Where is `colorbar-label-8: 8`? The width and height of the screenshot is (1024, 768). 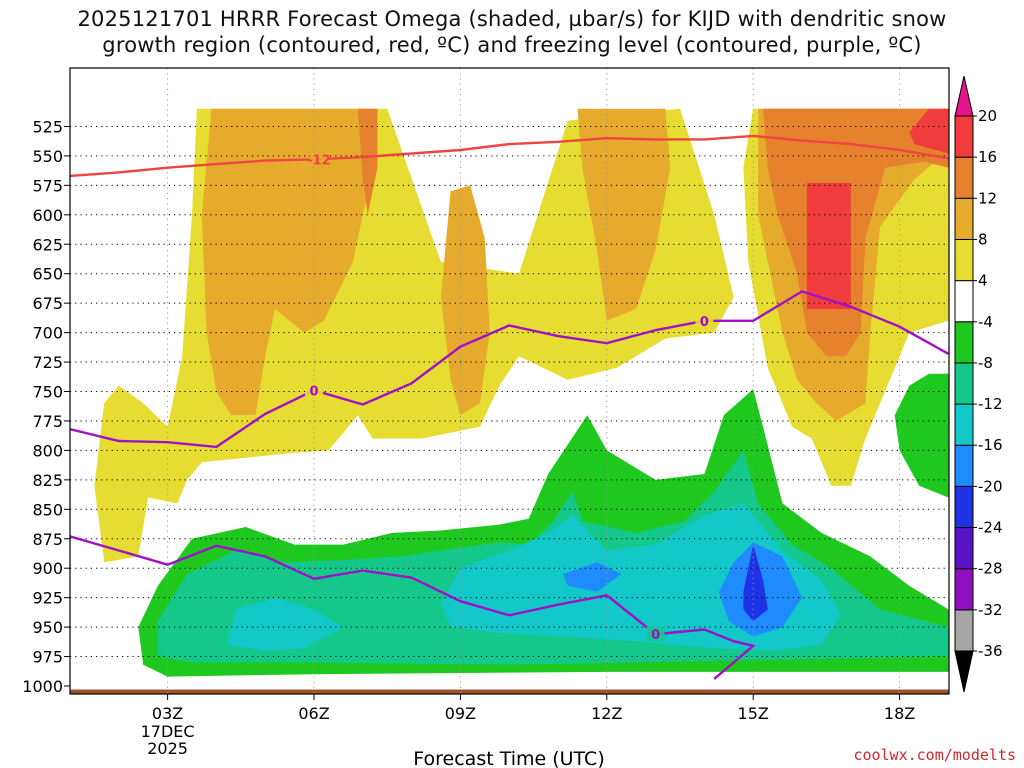 colorbar-label-8: 8 is located at coordinates (983, 239).